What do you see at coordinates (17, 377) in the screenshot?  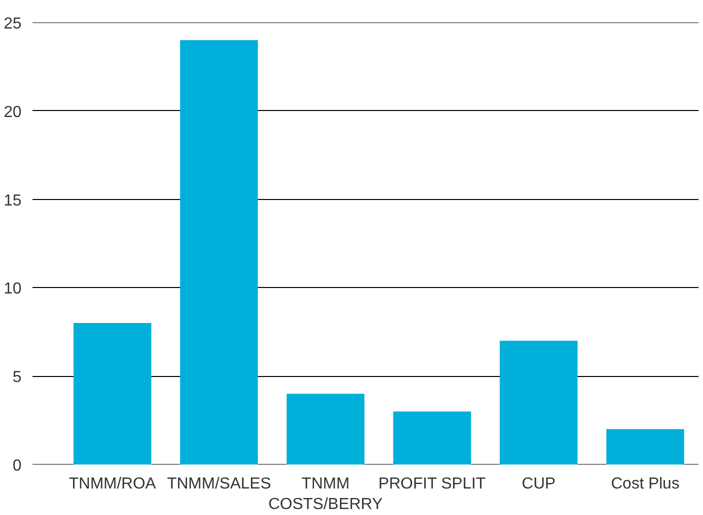 I see `y-tick-label: 5` at bounding box center [17, 377].